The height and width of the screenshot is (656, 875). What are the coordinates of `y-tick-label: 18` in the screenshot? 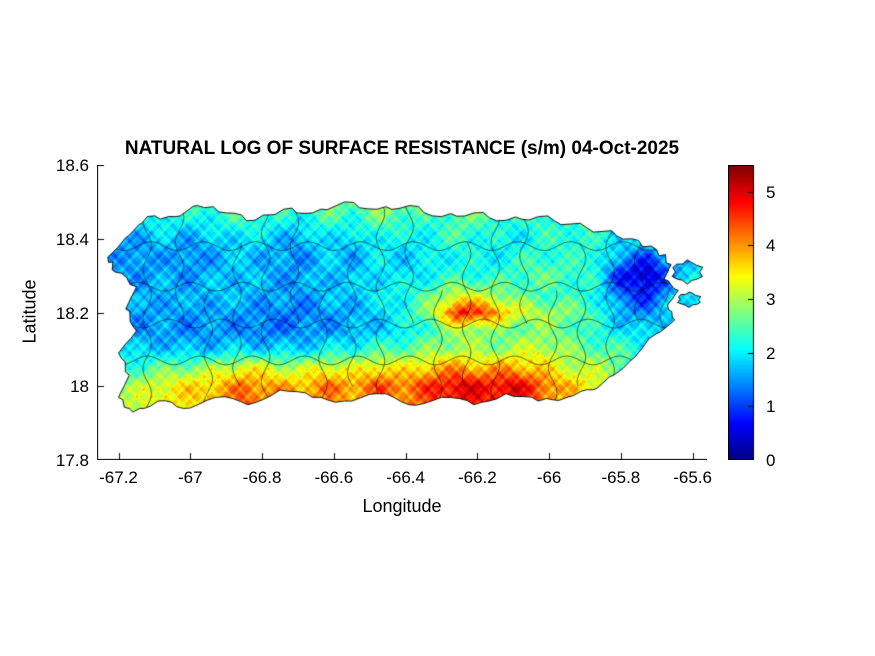 It's located at (79, 387).